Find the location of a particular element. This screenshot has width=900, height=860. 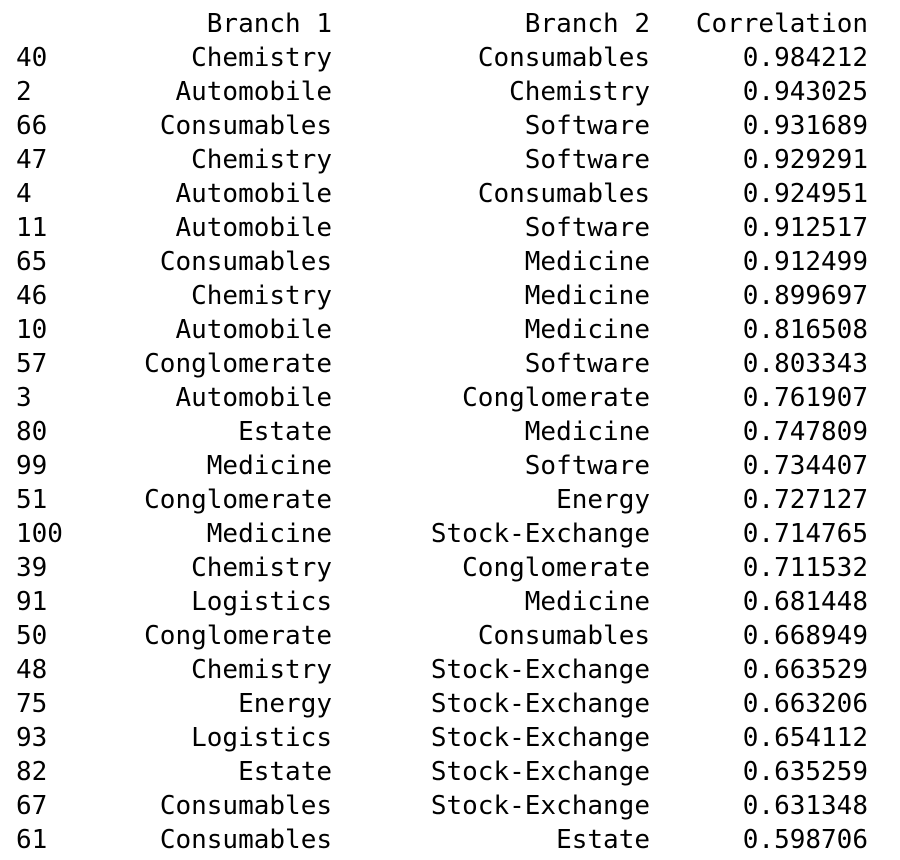

table-row: 3 Automobile Conglomerate 0.761907 is located at coordinates (442, 398).